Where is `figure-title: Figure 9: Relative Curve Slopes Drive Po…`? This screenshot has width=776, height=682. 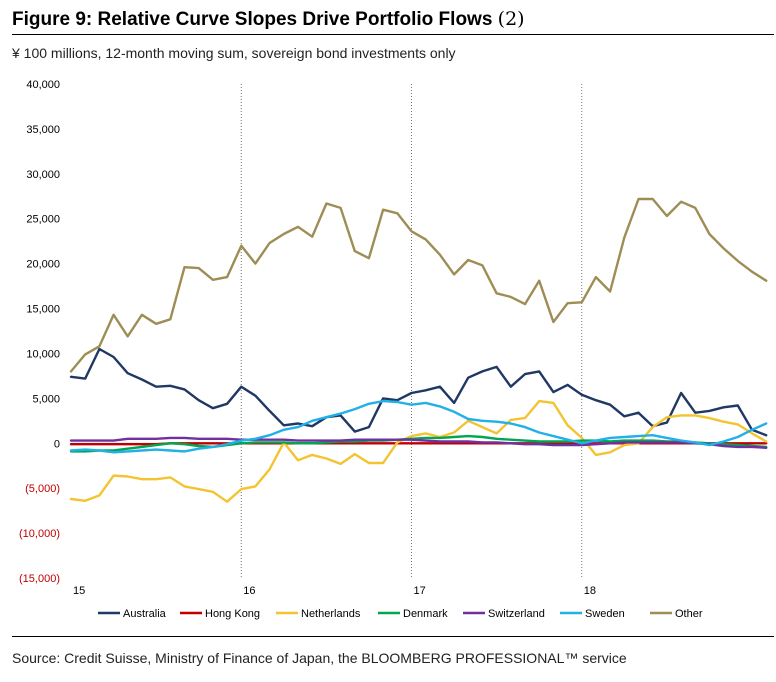
figure-title: Figure 9: Relative Curve Slopes Drive Po… is located at coordinates (268, 19).